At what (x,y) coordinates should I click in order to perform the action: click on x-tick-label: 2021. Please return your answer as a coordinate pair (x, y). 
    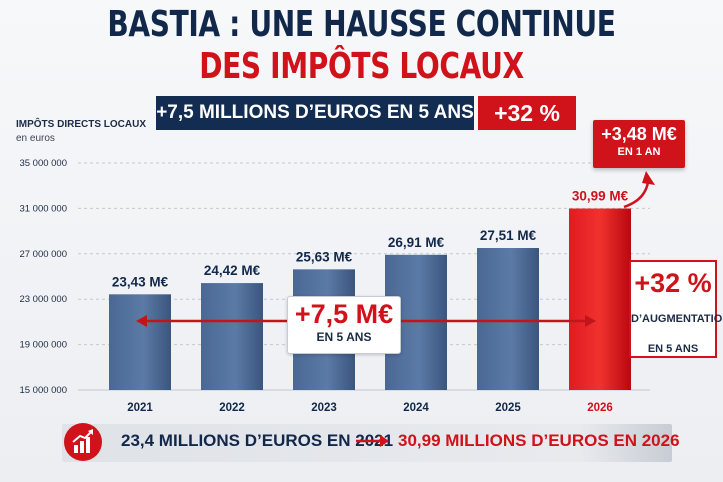
    Looking at the image, I should click on (140, 408).